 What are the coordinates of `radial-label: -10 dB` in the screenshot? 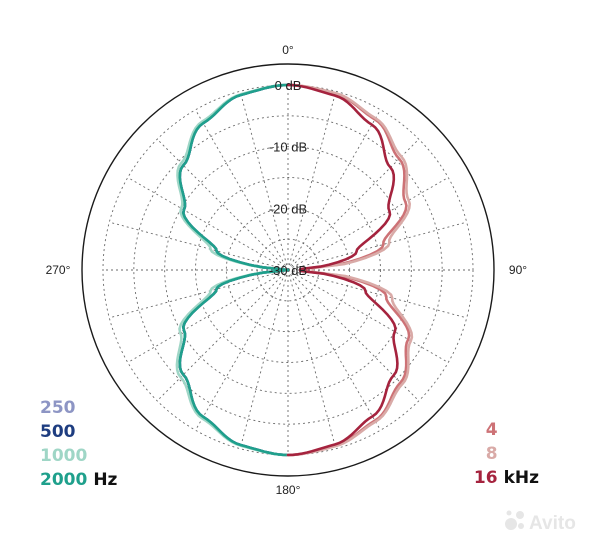 It's located at (288, 147).